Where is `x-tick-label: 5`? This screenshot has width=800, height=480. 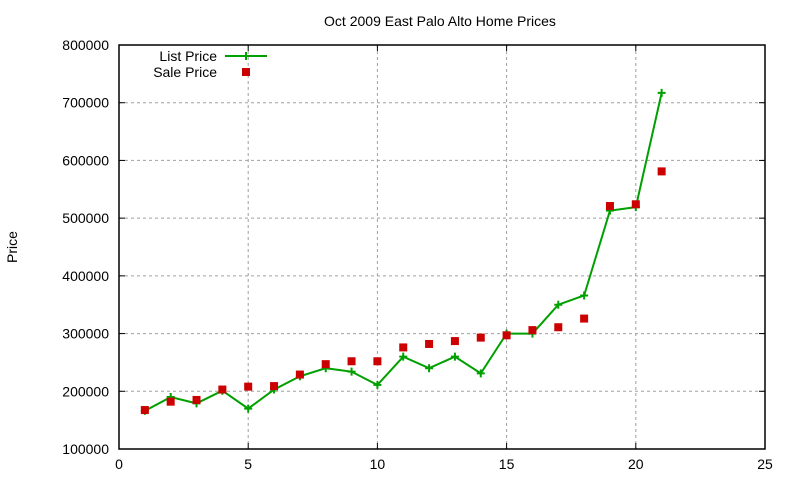
x-tick-label: 5 is located at coordinates (248, 464).